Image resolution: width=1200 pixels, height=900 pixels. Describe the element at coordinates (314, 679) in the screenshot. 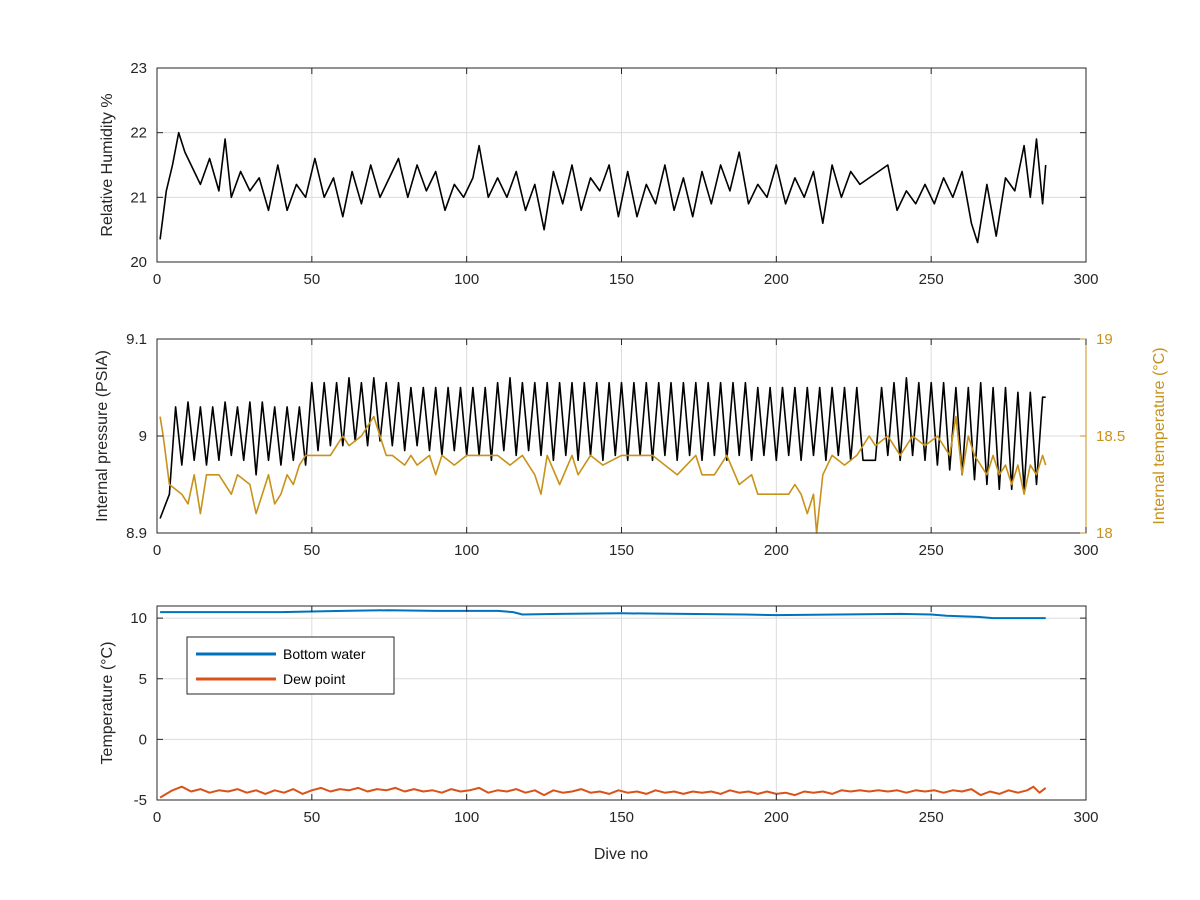

I see `legend-label-dew-point: Dew point` at that location.